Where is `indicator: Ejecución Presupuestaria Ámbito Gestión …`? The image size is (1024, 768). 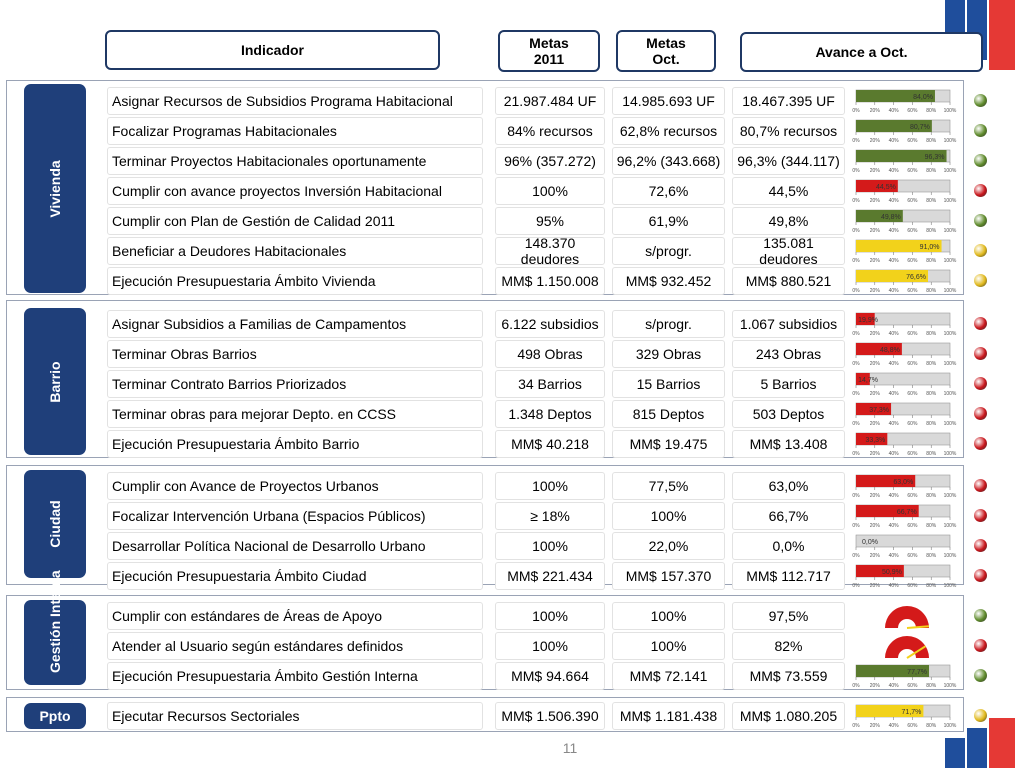 indicator: Ejecución Presupuestaria Ámbito Gestión … is located at coordinates (295, 676).